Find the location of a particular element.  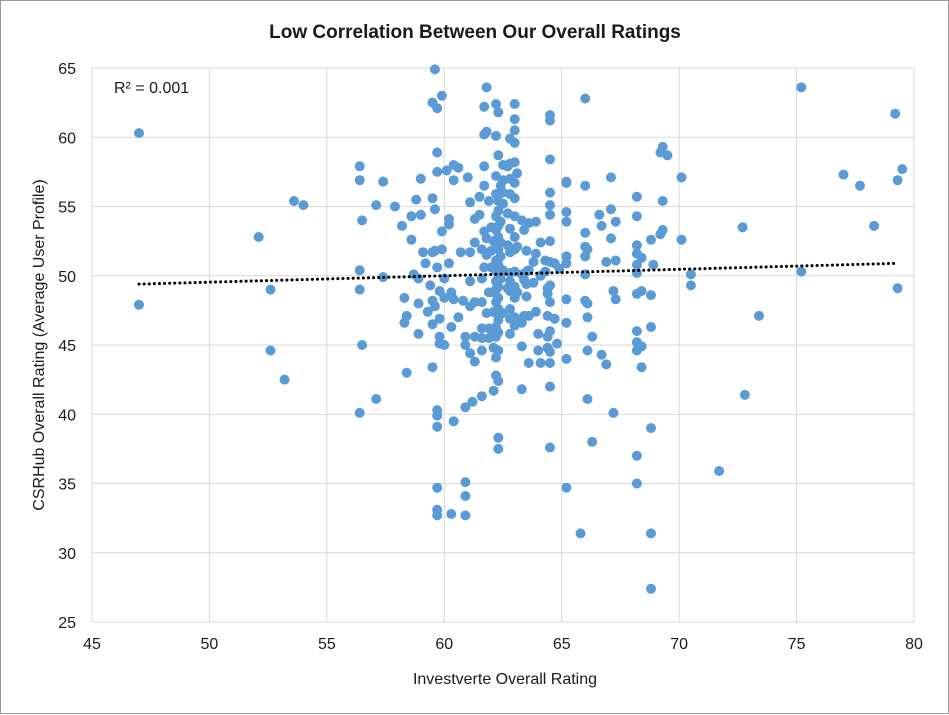

x-tick-label: 50 is located at coordinates (210, 644).